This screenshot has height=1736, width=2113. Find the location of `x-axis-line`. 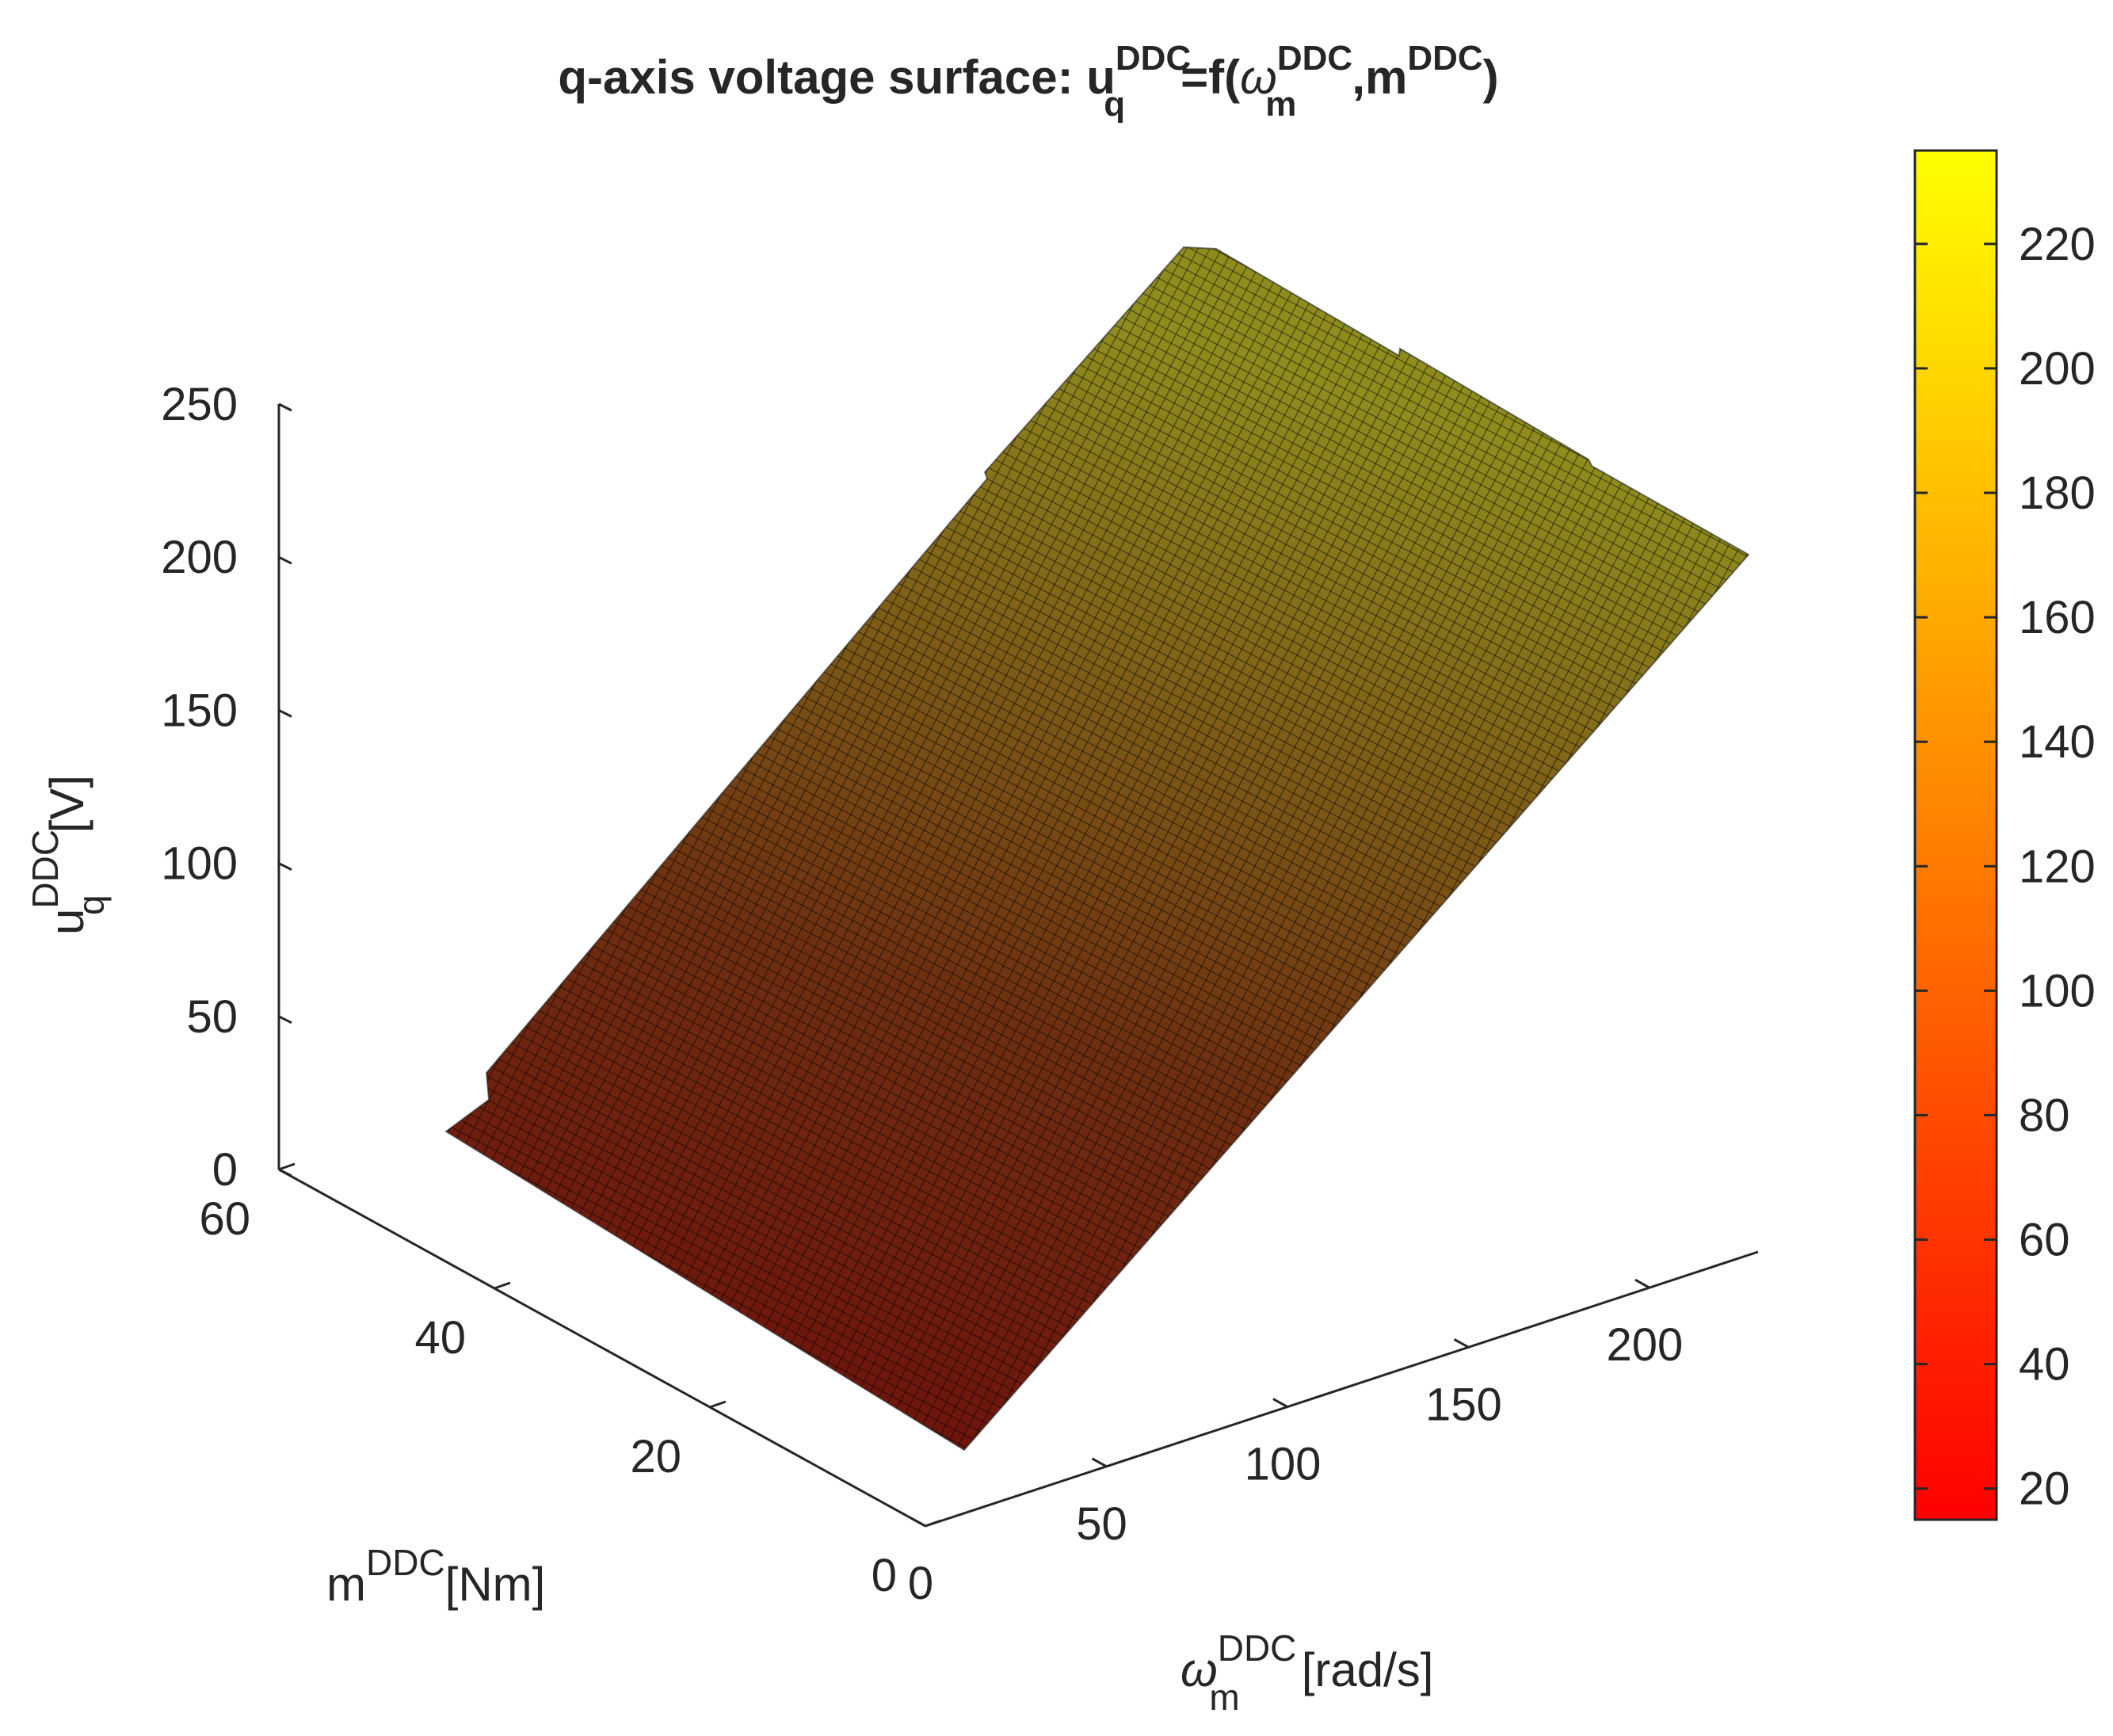

x-axis-line is located at coordinates (1342, 1389).